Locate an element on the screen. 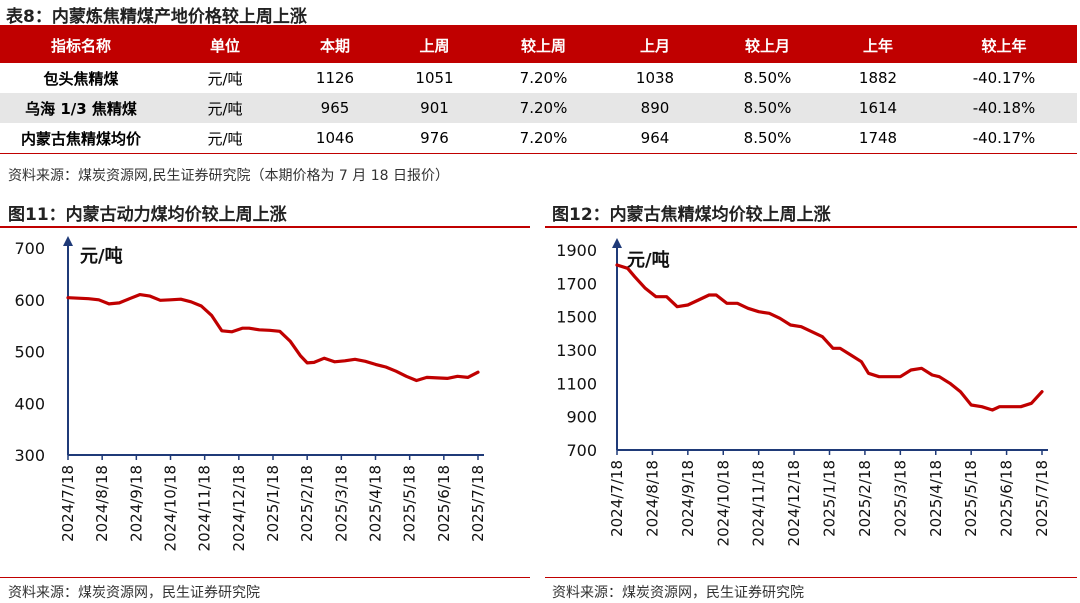 The image size is (1080, 603). header-last-month: 上月 is located at coordinates (655, 45).